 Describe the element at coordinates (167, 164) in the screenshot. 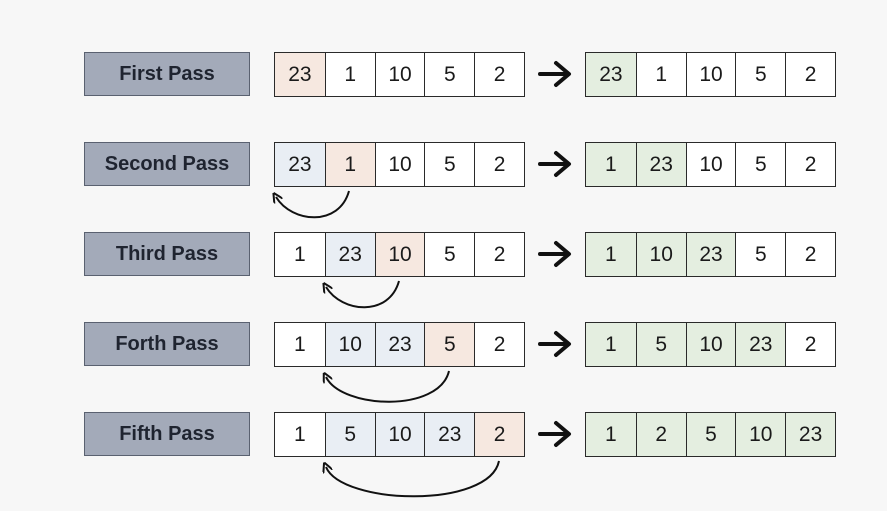

I see `pass-label: Second Pass` at that location.